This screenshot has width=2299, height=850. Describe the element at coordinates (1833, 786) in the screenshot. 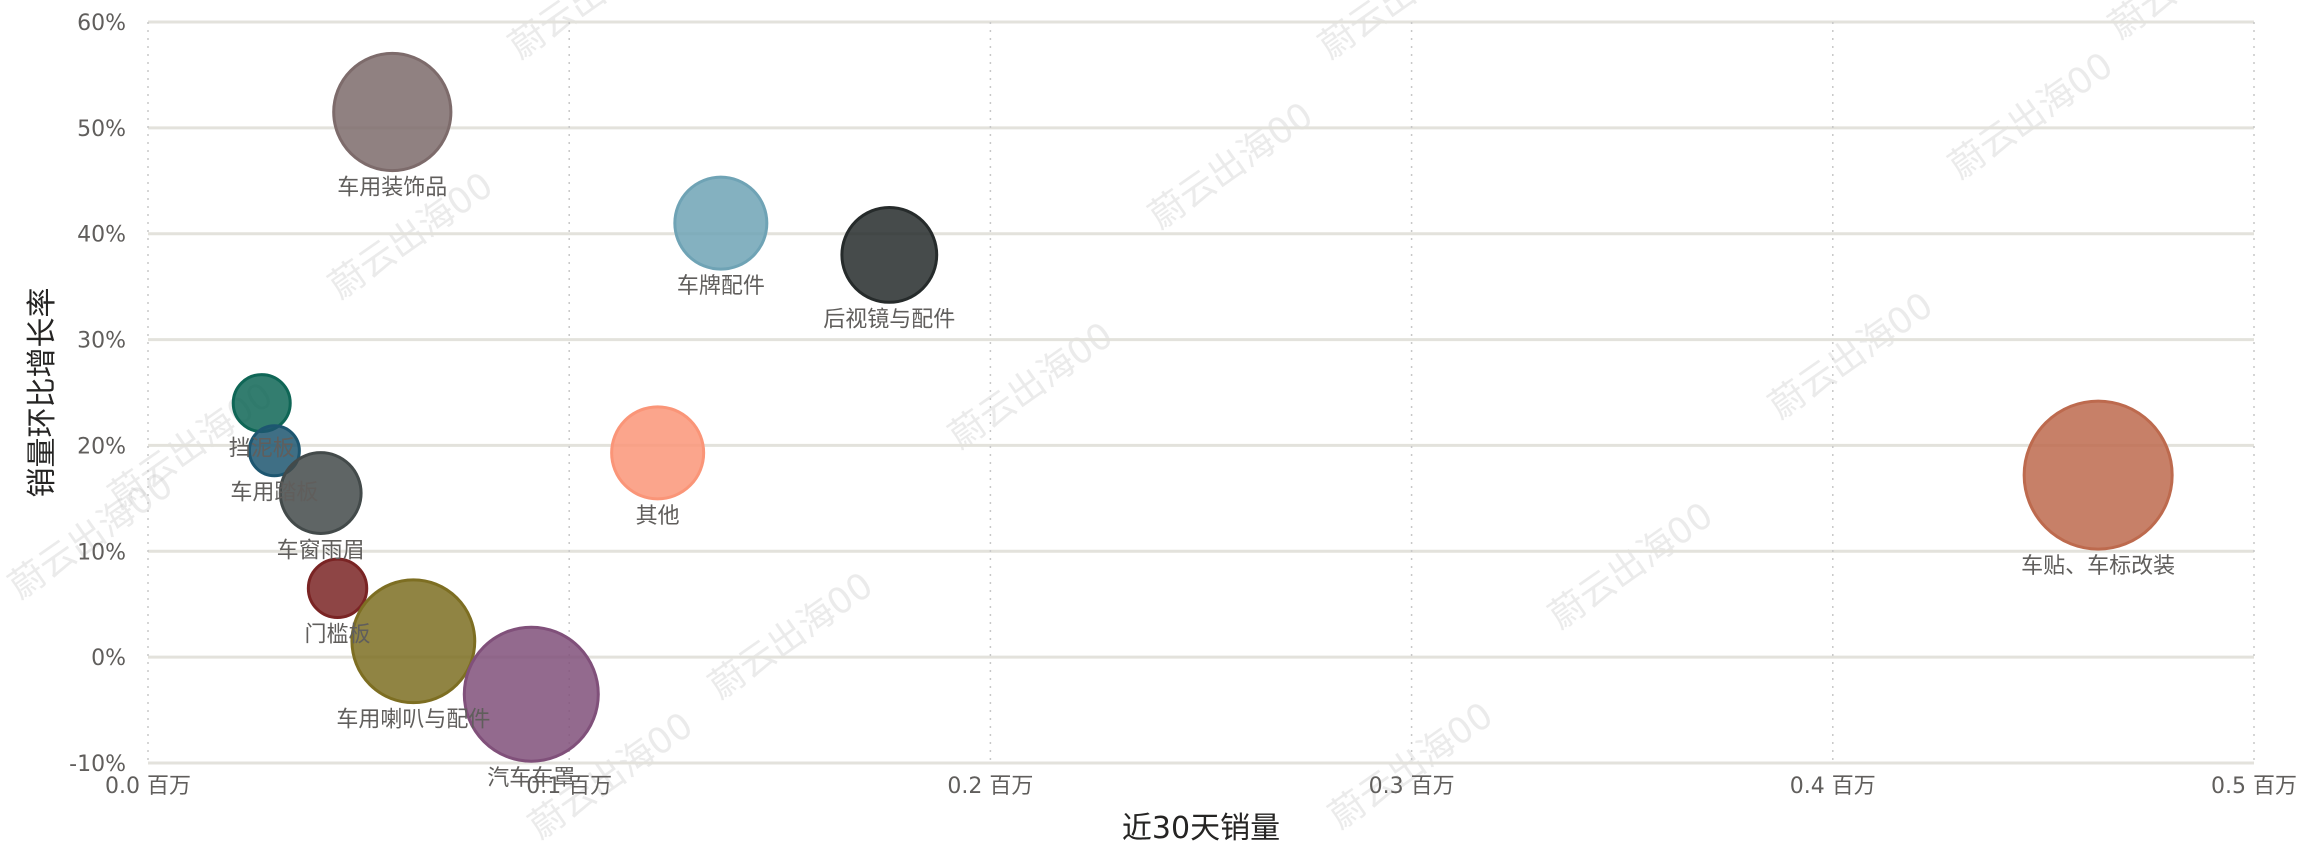

I see `x-tick-label: 0.4 百万` at that location.